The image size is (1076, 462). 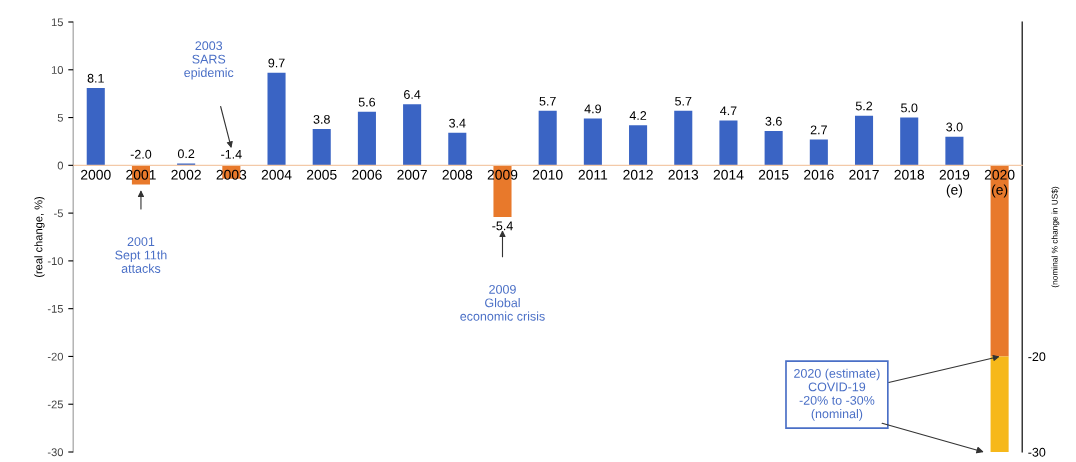 I want to click on x-tick-label: 2013, so click(x=683, y=174).